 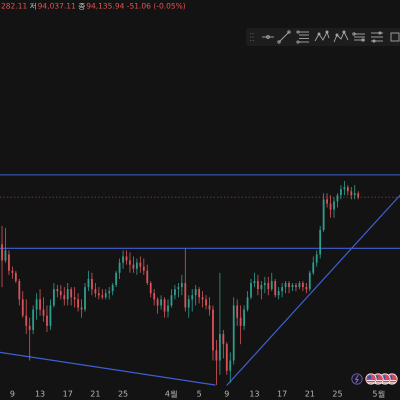 What do you see at coordinates (379, 394) in the screenshot?
I see `x-tick-label: 5월` at bounding box center [379, 394].